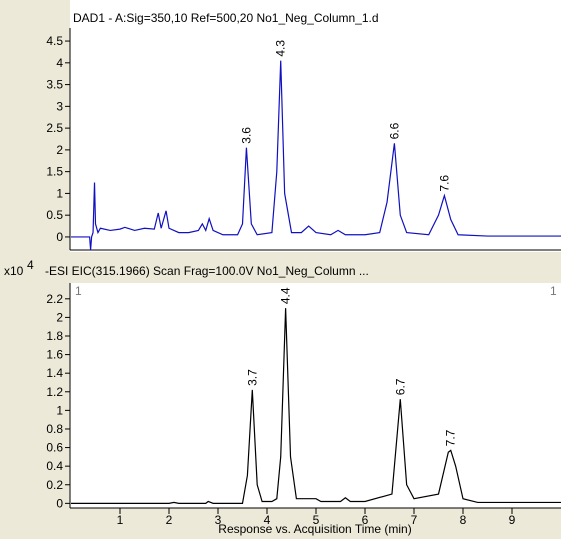 Image resolution: width=561 pixels, height=539 pixels. I want to click on y-tick-label: 0.8, so click(54, 429).